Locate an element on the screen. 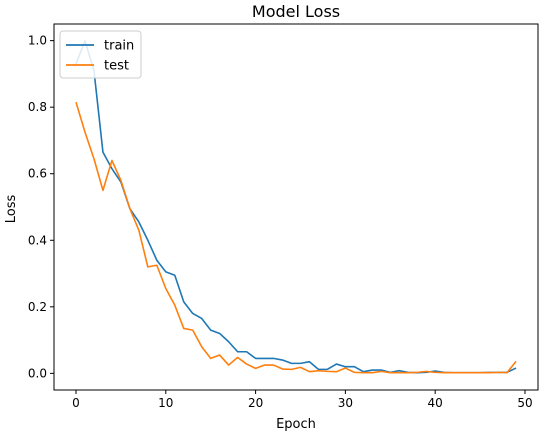 Image resolution: width=550 pixels, height=437 pixels. x-tick-label: 50 is located at coordinates (524, 403).